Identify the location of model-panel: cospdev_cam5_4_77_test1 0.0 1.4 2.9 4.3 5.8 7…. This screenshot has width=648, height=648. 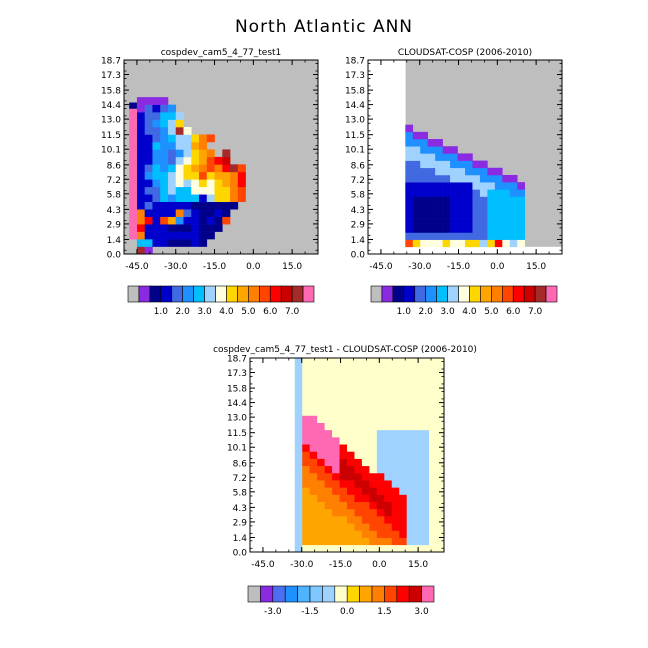
(210, 182).